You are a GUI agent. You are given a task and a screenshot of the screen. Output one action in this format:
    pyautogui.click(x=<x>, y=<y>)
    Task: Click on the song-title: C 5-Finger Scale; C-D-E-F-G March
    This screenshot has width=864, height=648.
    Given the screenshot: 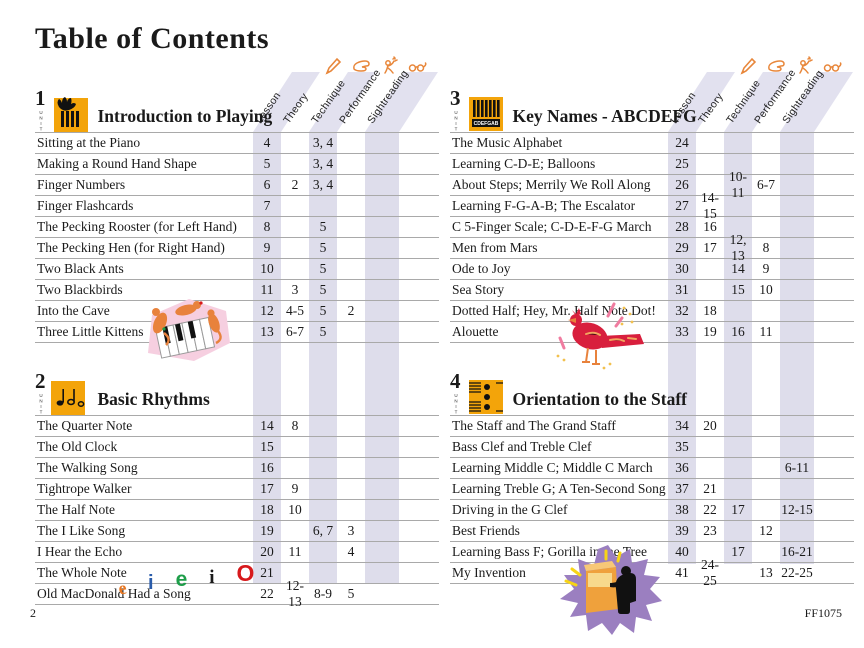 What is the action you would take?
    pyautogui.click(x=552, y=226)
    